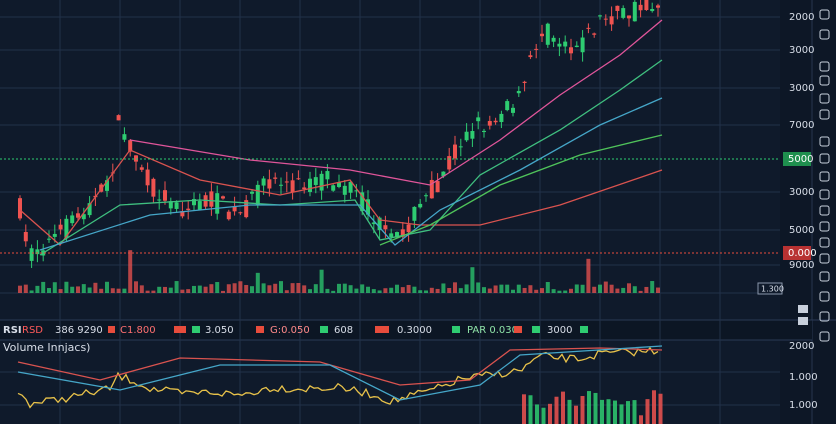  What do you see at coordinates (801, 230) in the screenshot?
I see `price-label: 5000` at bounding box center [801, 230].